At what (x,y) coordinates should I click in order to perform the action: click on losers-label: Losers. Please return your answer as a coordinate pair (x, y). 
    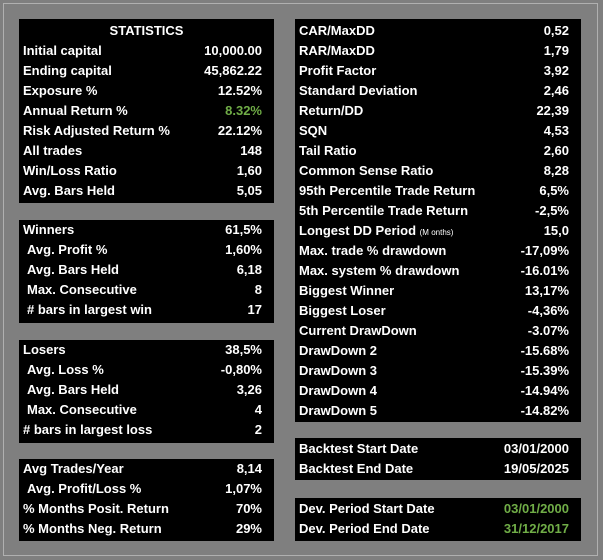
    Looking at the image, I should click on (44, 349).